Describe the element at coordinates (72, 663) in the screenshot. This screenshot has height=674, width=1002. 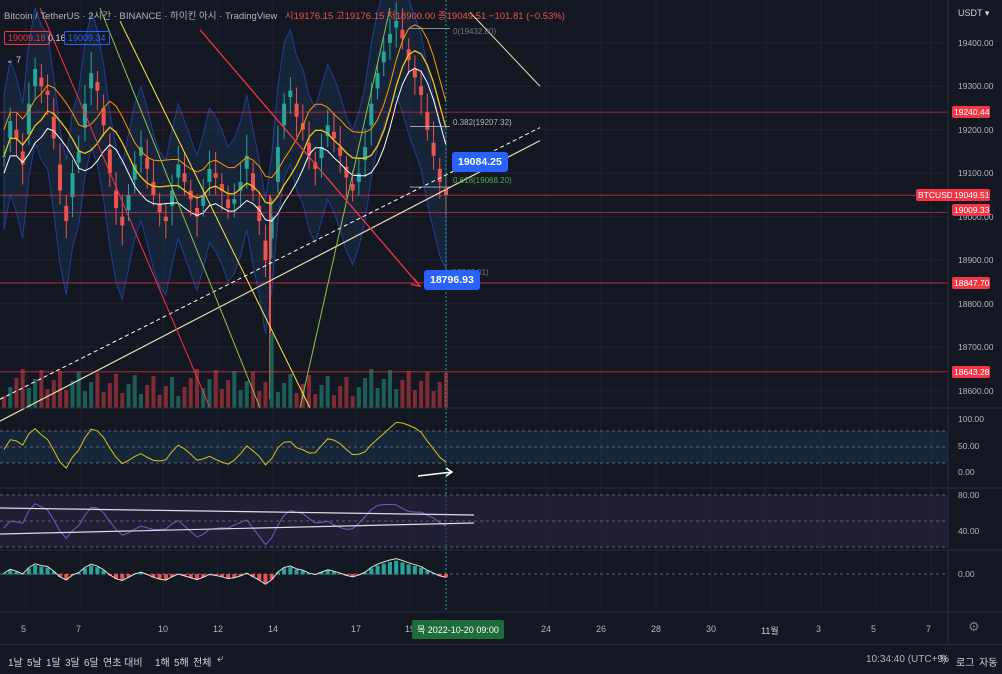
I see `timeframe-button: 3달` at that location.